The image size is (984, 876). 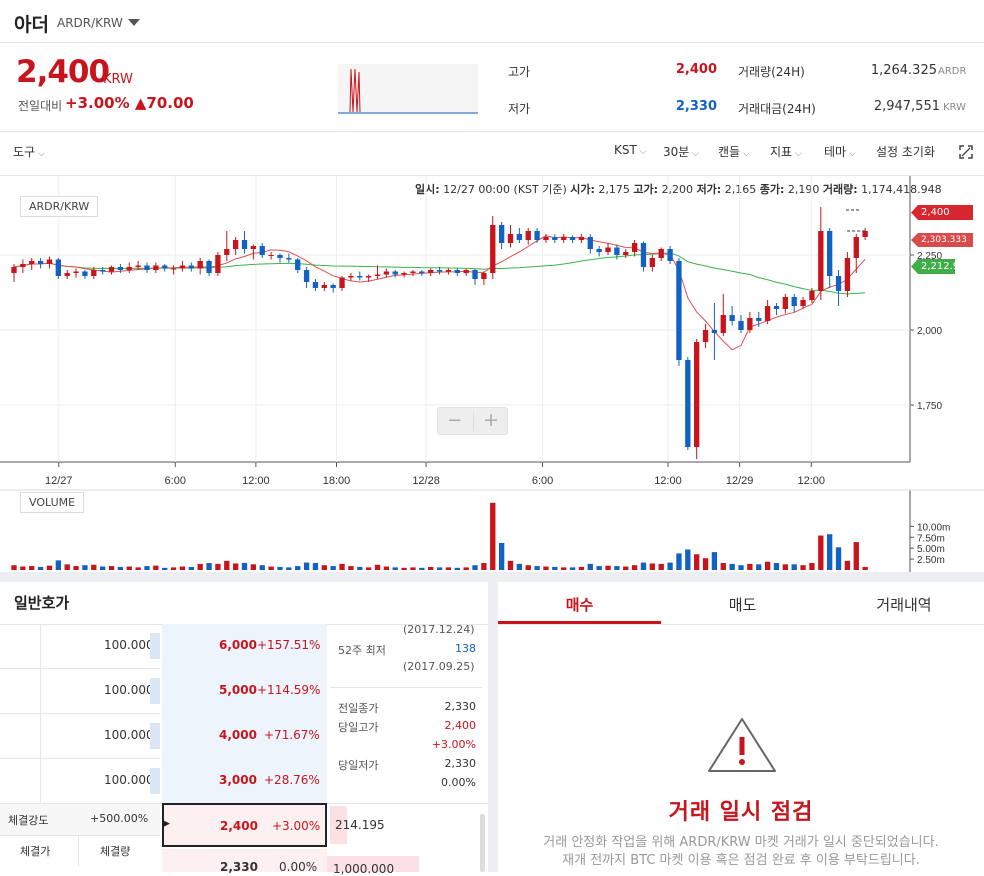 I want to click on bid-qty: 214.195, so click(x=360, y=825).